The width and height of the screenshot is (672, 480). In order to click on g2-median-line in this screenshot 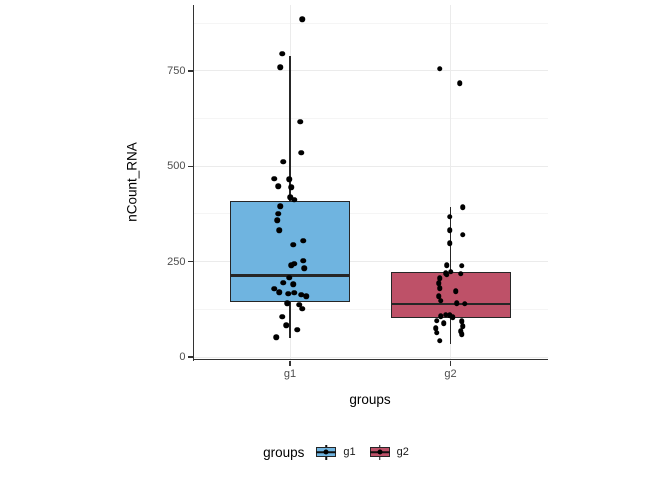, I will do `click(450, 304)`.